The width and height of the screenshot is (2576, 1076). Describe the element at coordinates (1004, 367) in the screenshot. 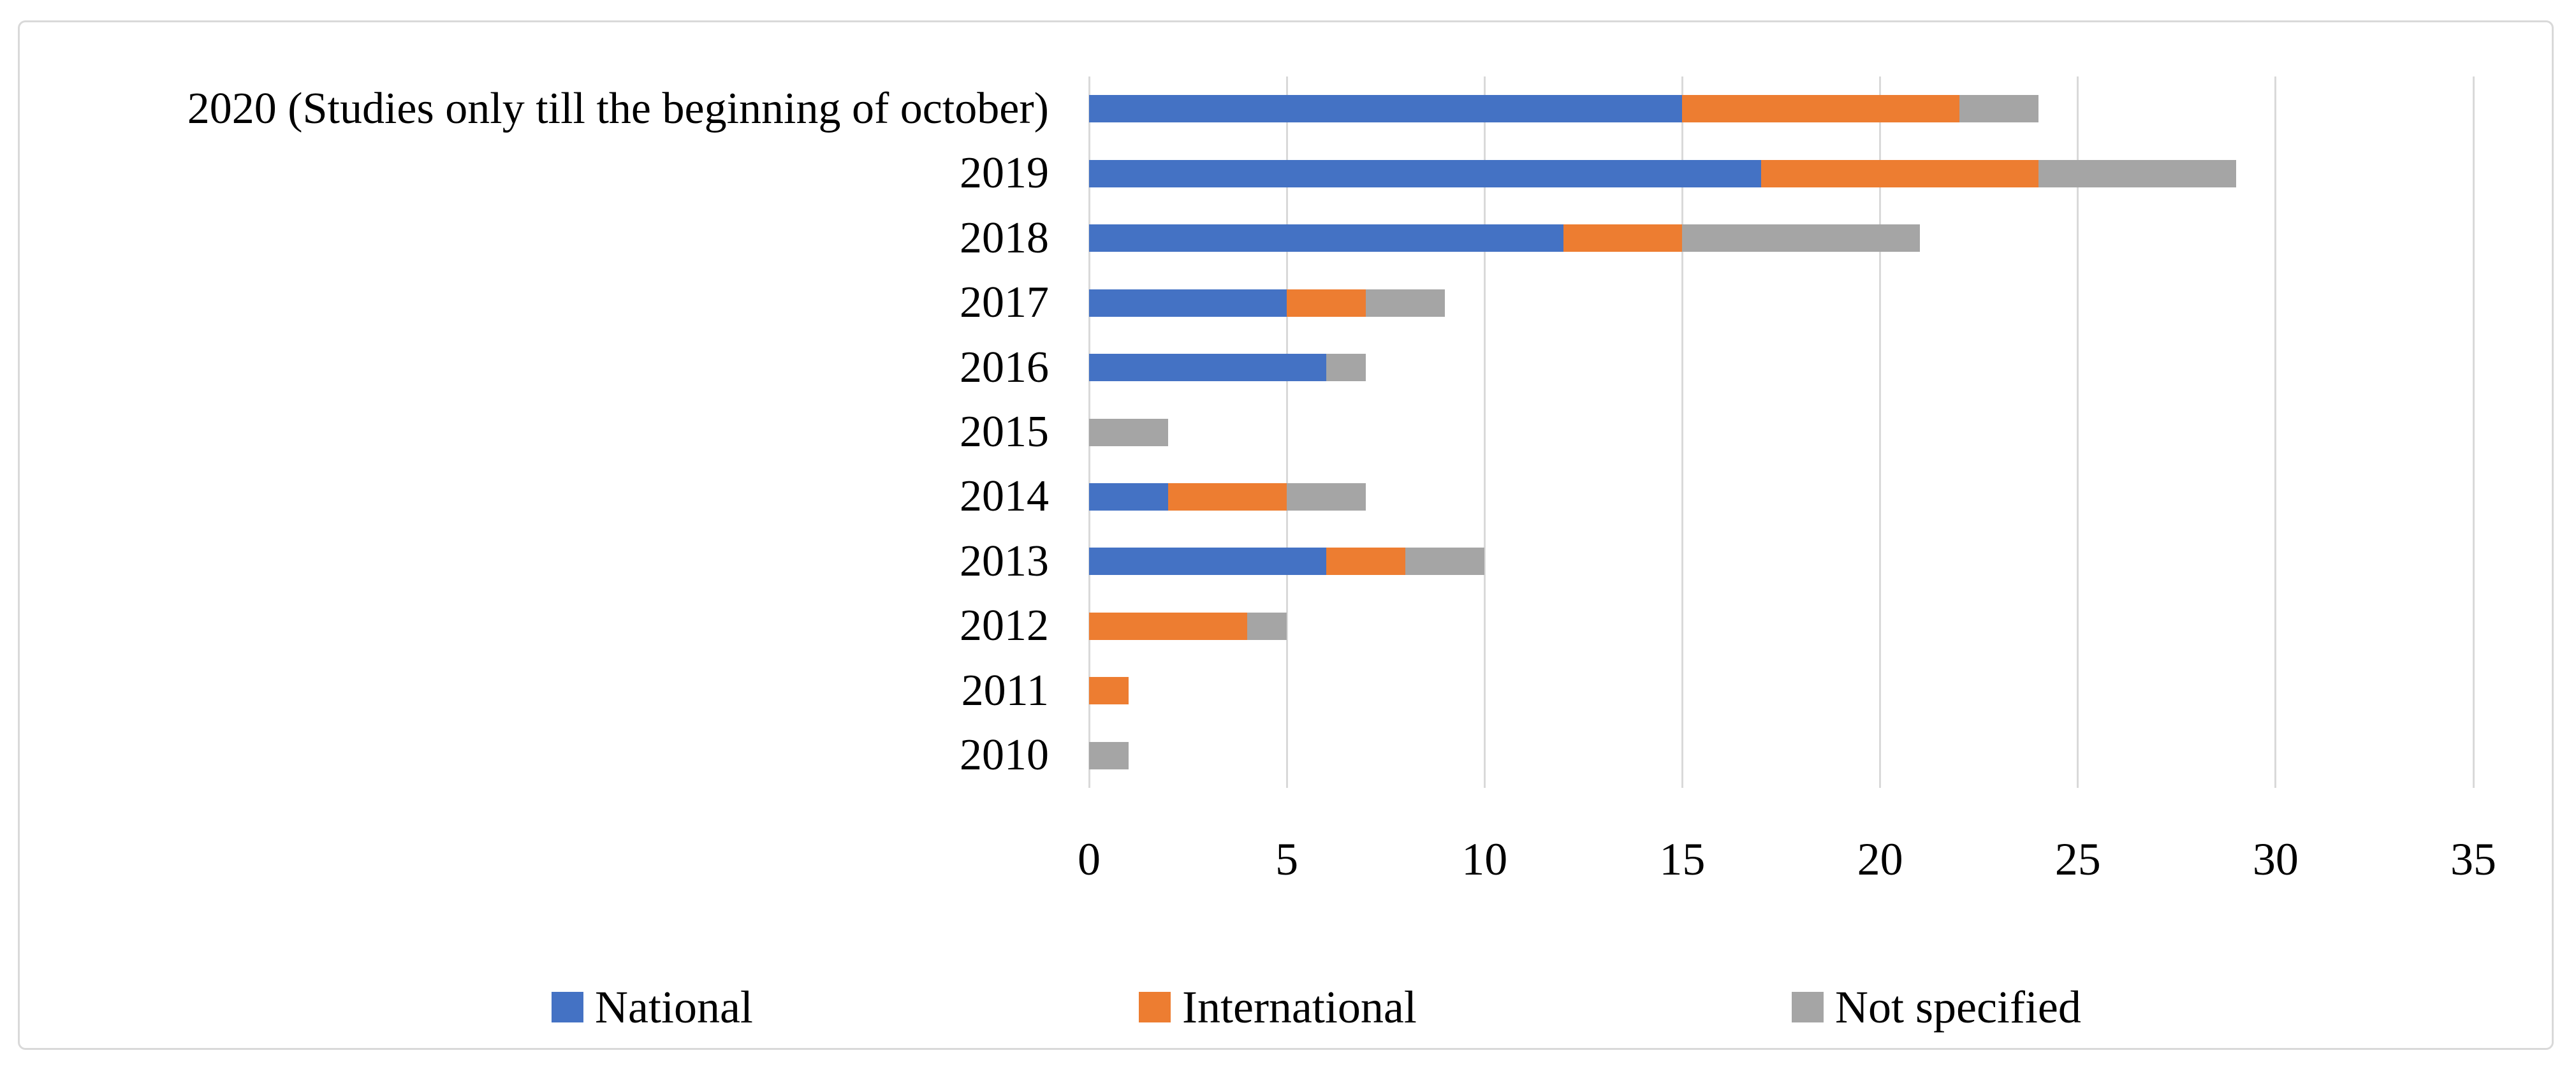

I see `category-label: 2016` at that location.